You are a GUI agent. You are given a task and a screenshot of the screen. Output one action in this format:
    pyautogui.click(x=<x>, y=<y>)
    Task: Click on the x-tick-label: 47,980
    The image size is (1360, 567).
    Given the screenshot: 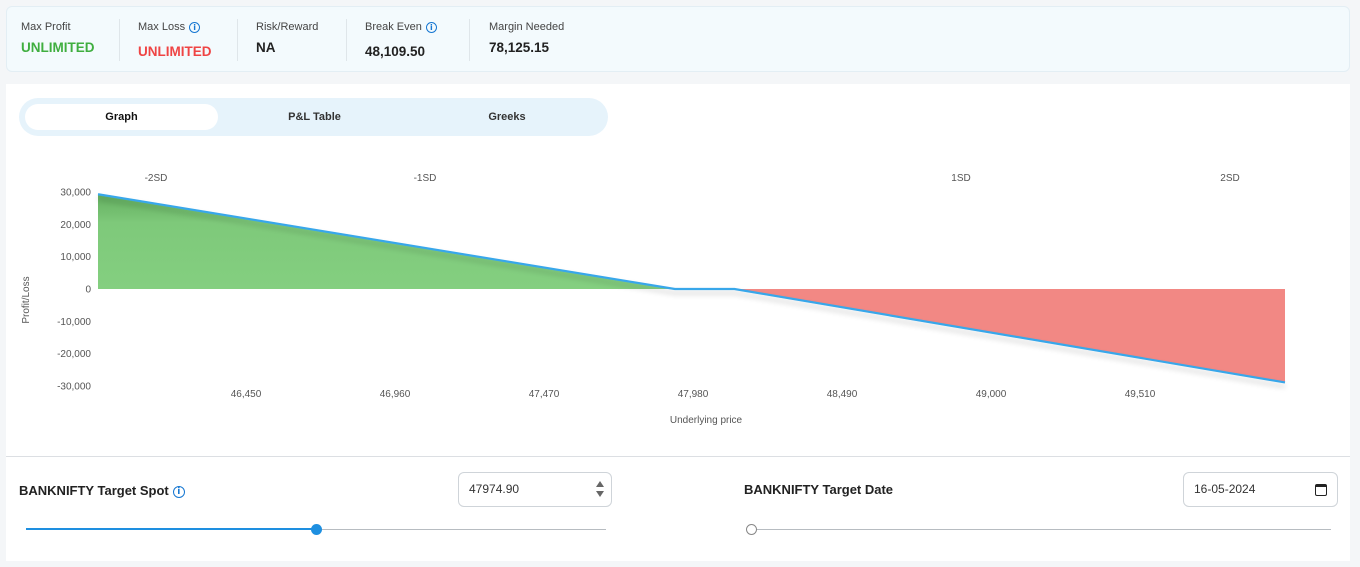 What is the action you would take?
    pyautogui.click(x=693, y=394)
    